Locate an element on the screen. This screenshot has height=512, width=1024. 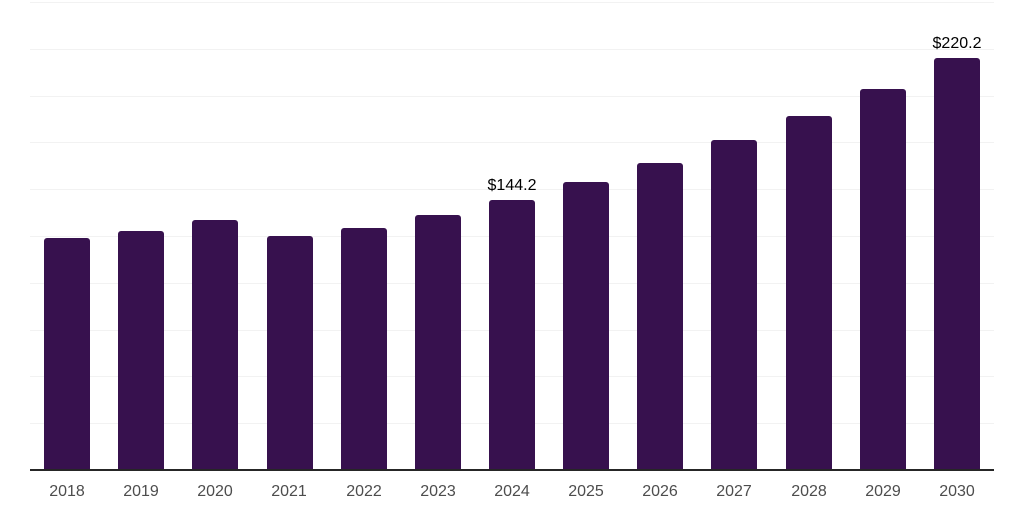
bar-2030 is located at coordinates (957, 264).